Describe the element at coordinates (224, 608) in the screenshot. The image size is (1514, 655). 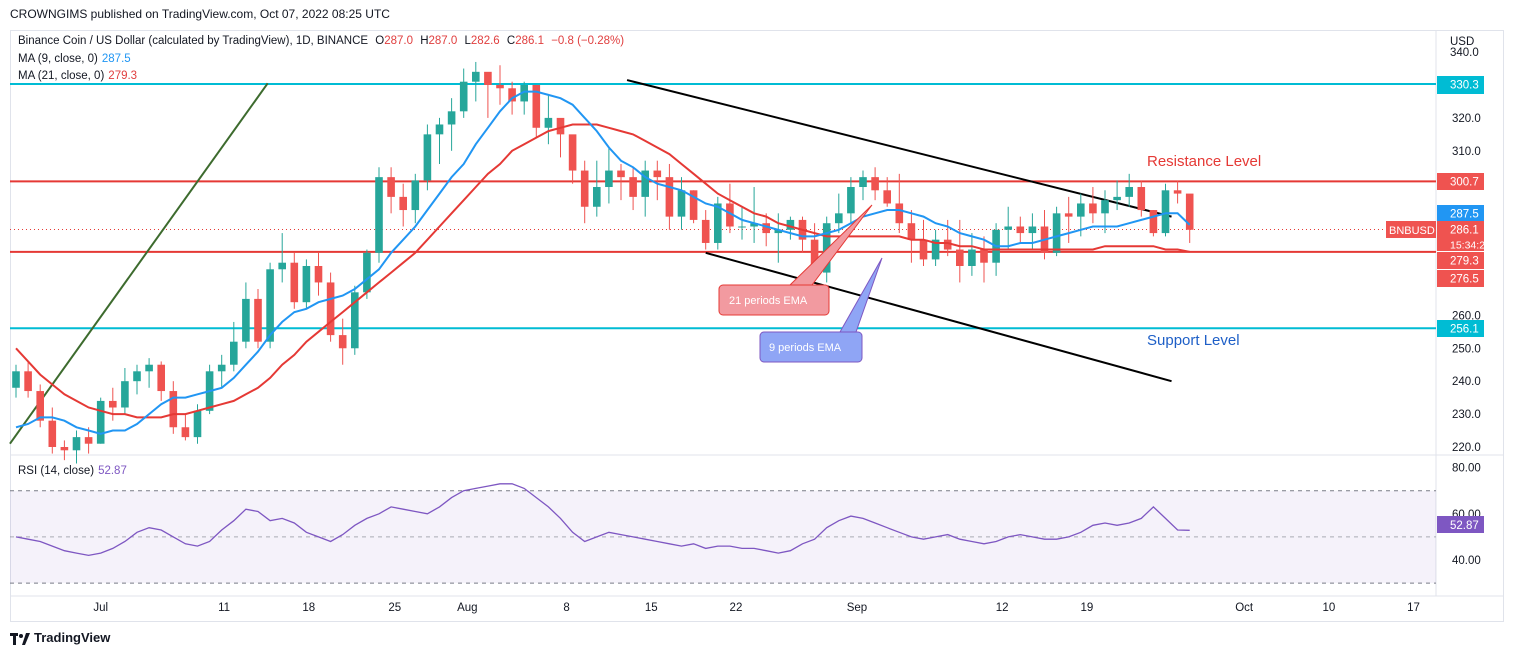
I see `date-tick-label: 11` at that location.